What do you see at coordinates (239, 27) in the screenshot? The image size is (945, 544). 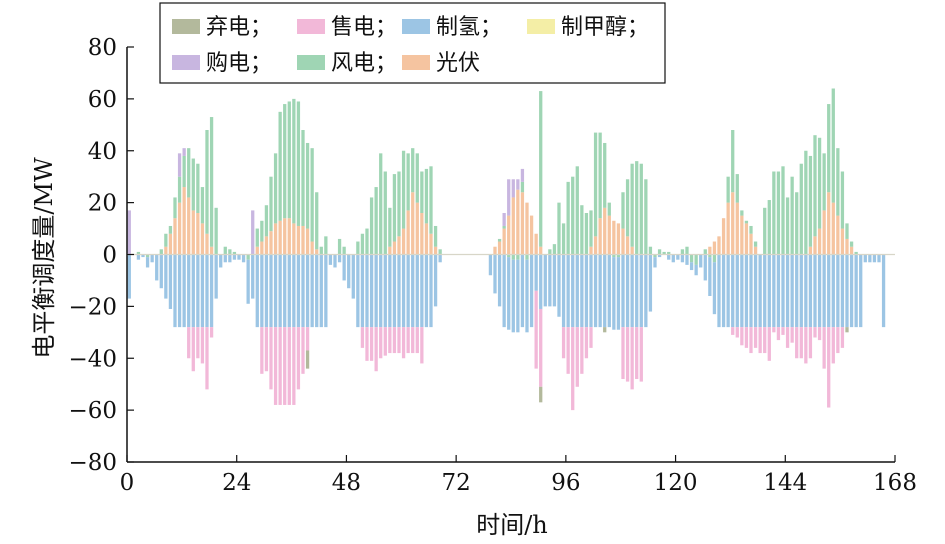 I see `legend-label: 弃电；` at bounding box center [239, 27].